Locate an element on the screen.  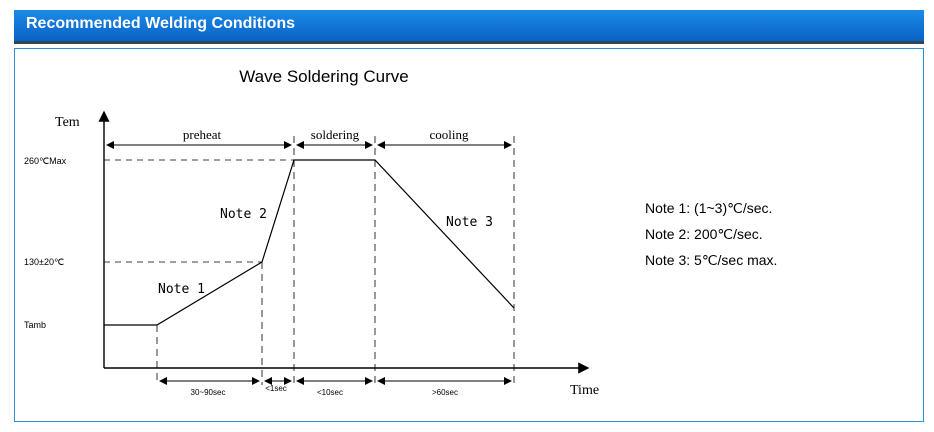
y-label-peak: 260℃Max is located at coordinates (45, 161).